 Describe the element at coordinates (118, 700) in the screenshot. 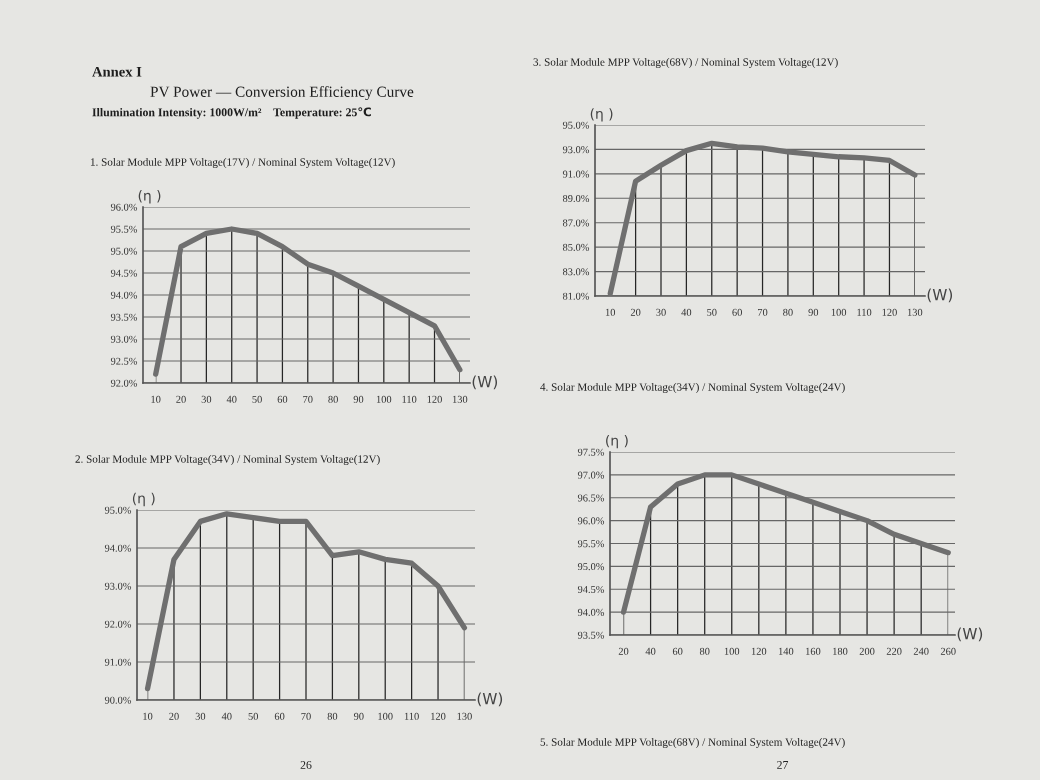

I see `y-tick-label: 90.0%` at that location.